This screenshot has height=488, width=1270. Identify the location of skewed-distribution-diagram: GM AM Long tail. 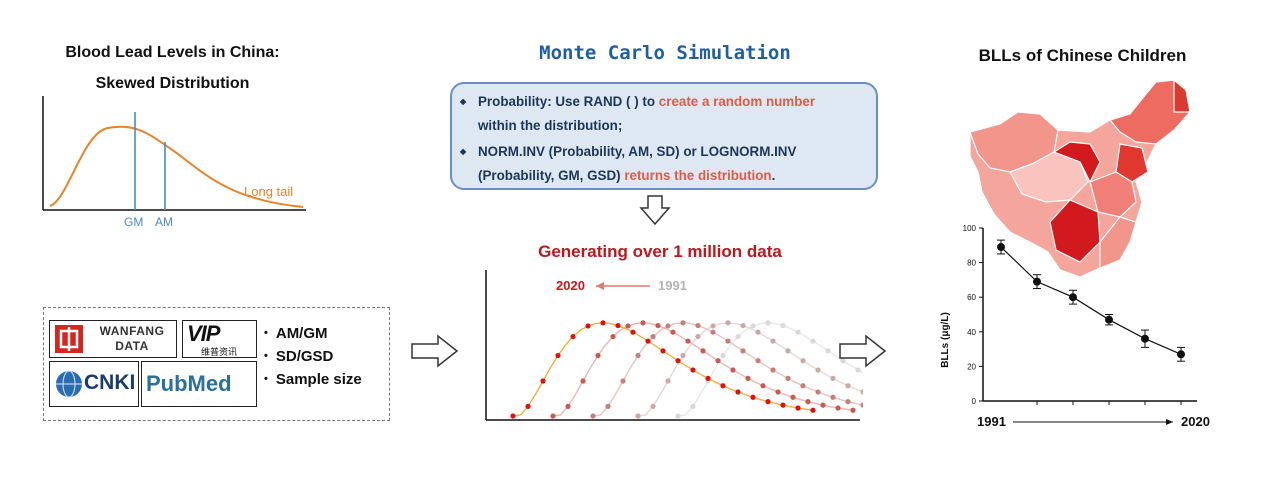
(174, 162).